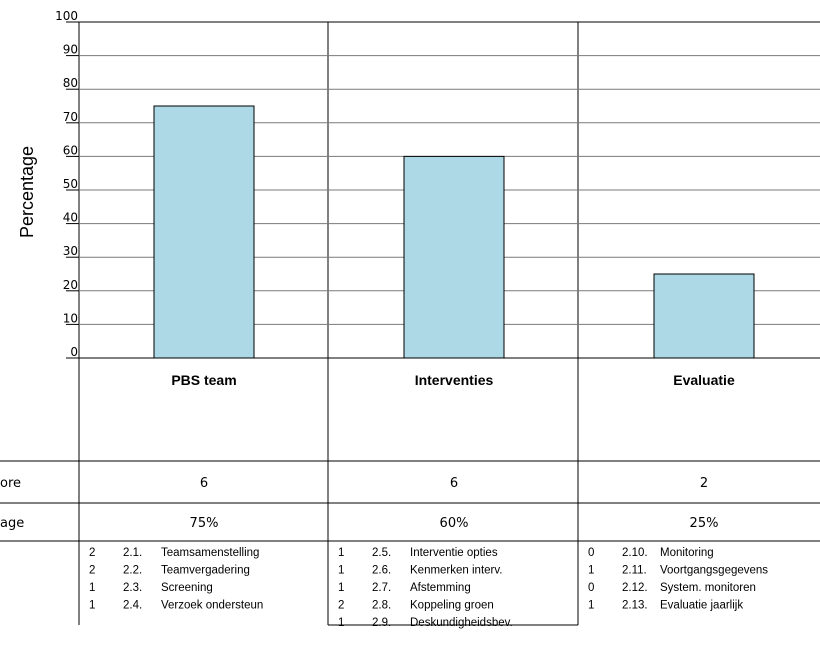  Describe the element at coordinates (454, 553) in the screenshot. I see `item-label: Interventie opties` at that location.